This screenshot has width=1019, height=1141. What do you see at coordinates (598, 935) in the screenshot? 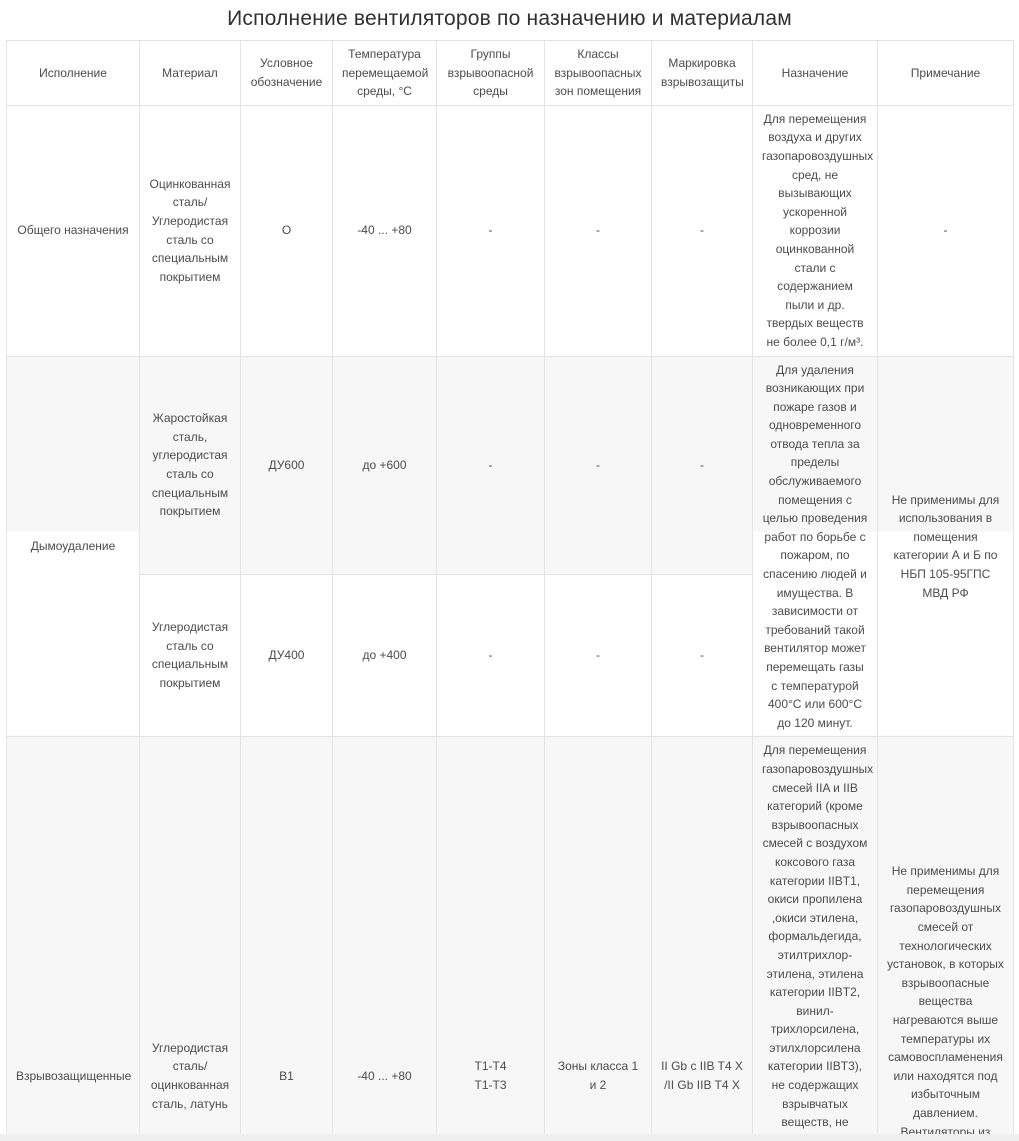
I see `cell-zone-classes: Зоны класса 1 и 2` at bounding box center [598, 935].